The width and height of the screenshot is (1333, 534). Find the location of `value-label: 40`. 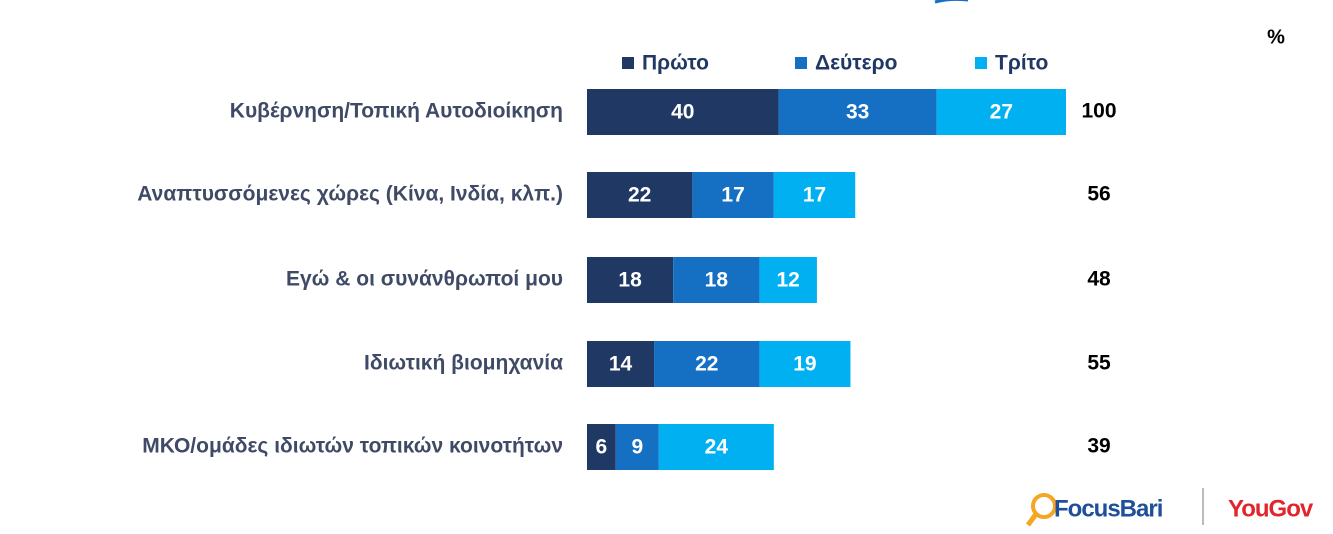

value-label: 40 is located at coordinates (682, 112).